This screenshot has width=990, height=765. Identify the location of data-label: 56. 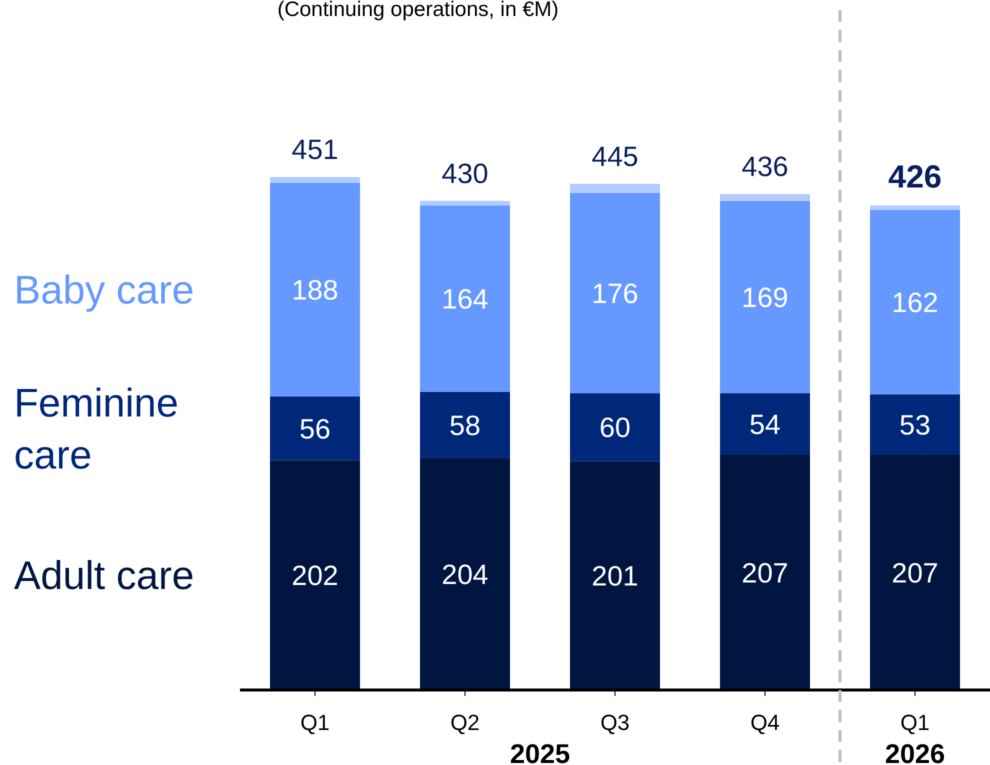
(315, 428).